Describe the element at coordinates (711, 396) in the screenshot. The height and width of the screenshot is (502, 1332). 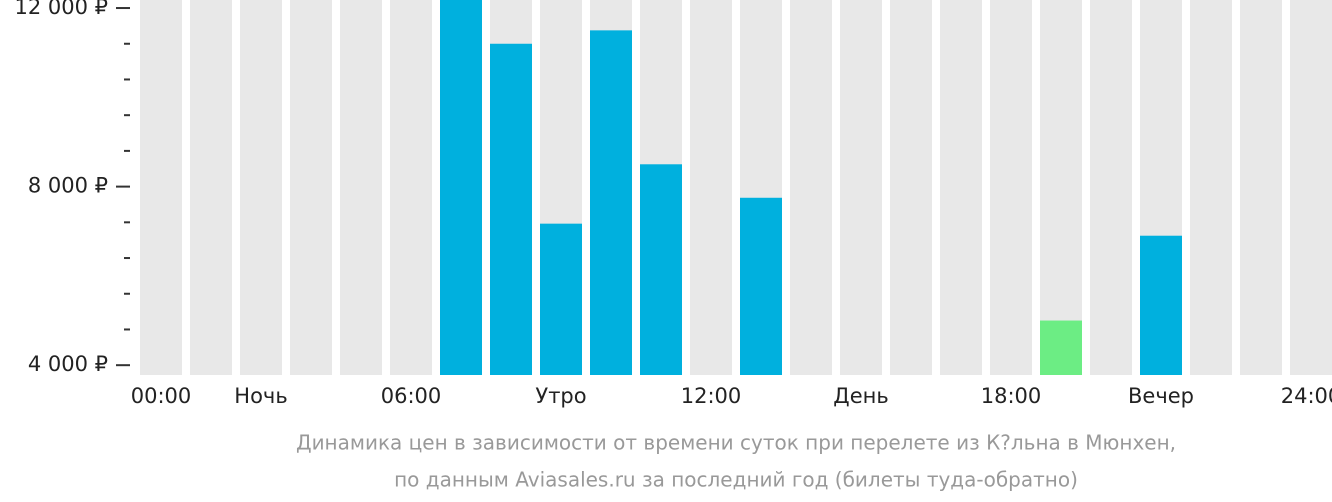
I see `x-tick-label: 12:00` at that location.